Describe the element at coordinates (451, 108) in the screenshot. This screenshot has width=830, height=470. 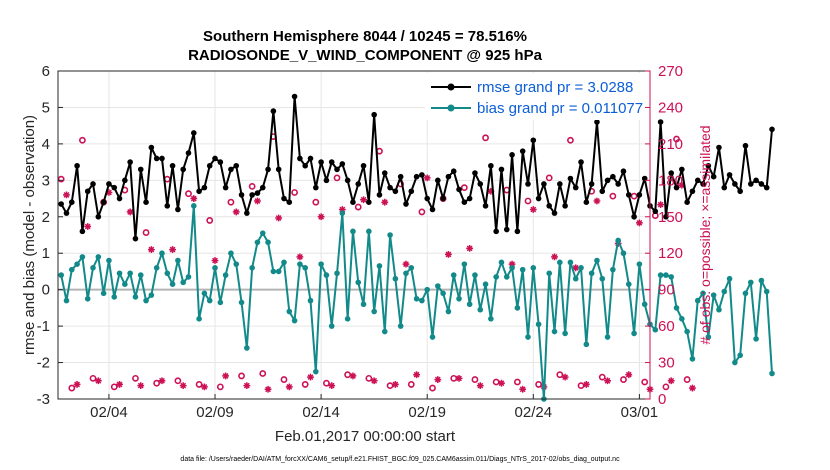
I see `legend-bias-marker` at that location.